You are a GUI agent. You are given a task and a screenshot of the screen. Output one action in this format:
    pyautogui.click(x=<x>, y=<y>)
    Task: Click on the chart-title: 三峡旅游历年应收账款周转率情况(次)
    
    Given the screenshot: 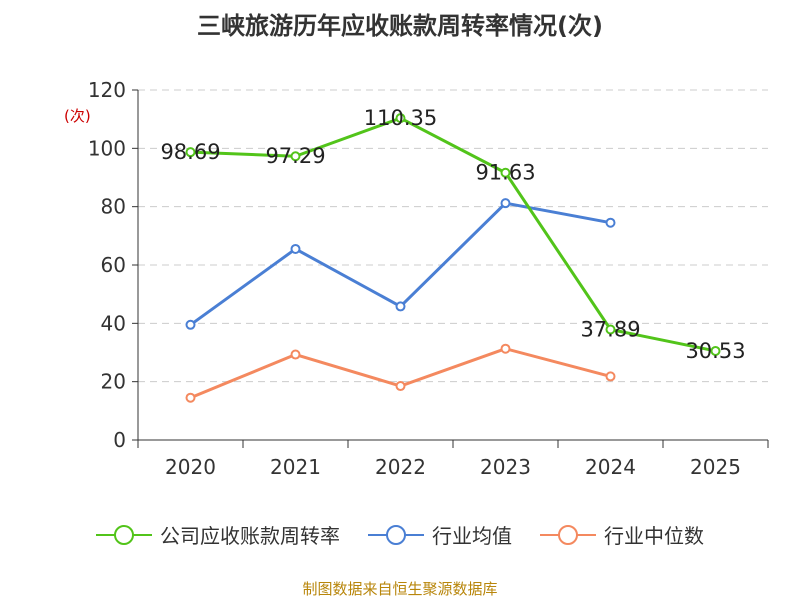 What is the action you would take?
    pyautogui.click(x=400, y=26)
    